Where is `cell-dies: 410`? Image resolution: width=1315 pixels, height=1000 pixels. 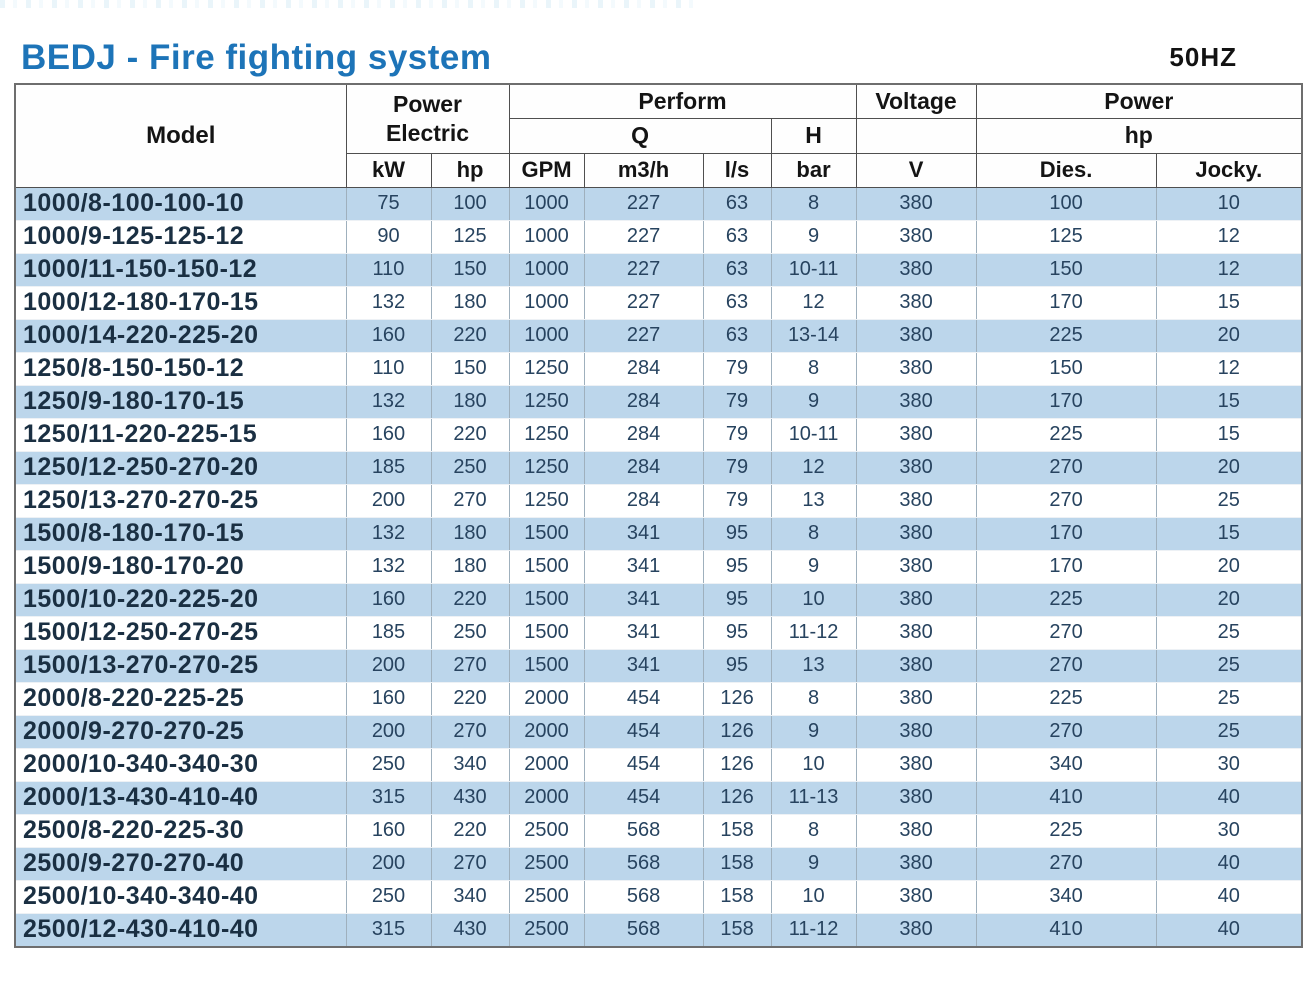 cell-dies: 410 is located at coordinates (1066, 797).